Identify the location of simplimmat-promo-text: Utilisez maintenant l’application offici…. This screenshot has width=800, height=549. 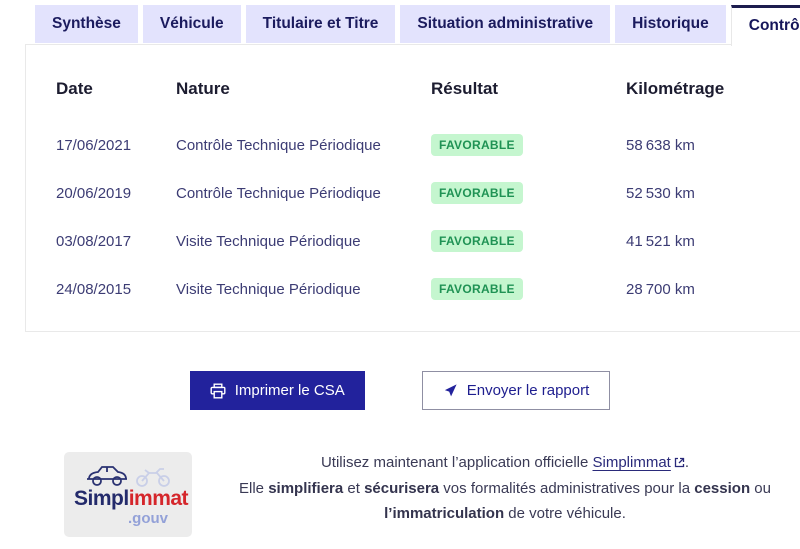
(505, 488).